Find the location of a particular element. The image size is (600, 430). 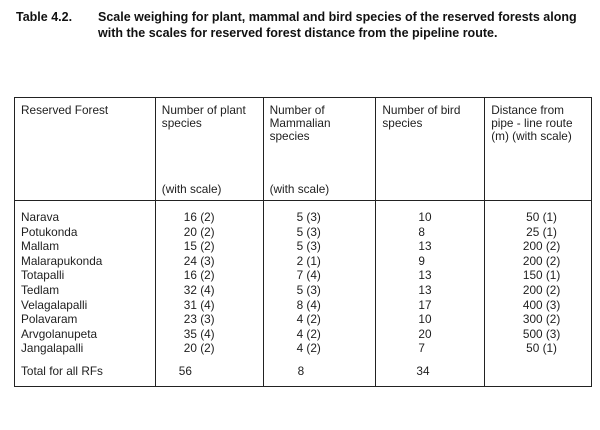

table-row: Narava 16 (2) 5 (3) 10 50 (1) is located at coordinates (303, 212).